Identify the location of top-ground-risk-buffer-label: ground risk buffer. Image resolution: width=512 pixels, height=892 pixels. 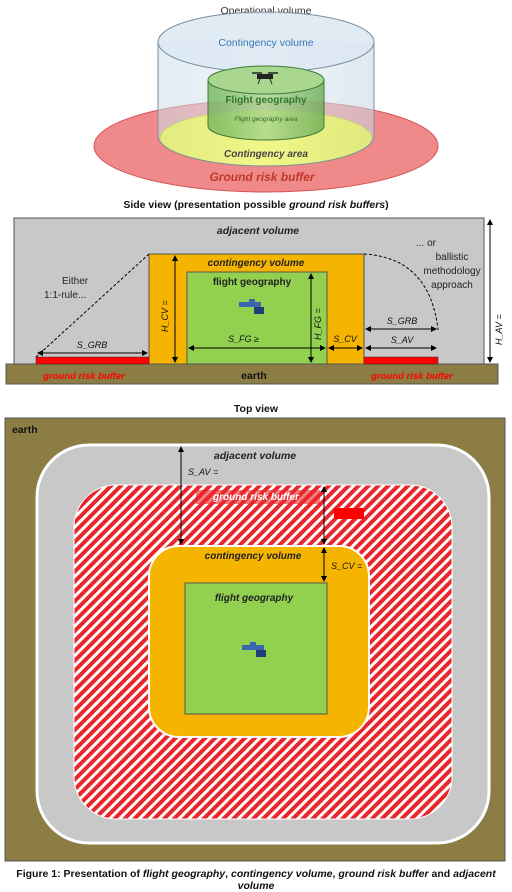
(256, 497).